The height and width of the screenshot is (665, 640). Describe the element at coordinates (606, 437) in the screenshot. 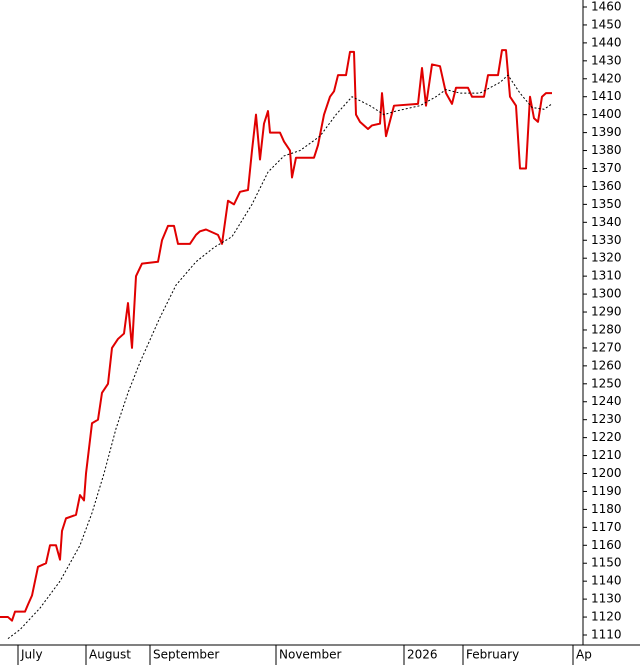

I see `y-tick-label: 1220` at that location.